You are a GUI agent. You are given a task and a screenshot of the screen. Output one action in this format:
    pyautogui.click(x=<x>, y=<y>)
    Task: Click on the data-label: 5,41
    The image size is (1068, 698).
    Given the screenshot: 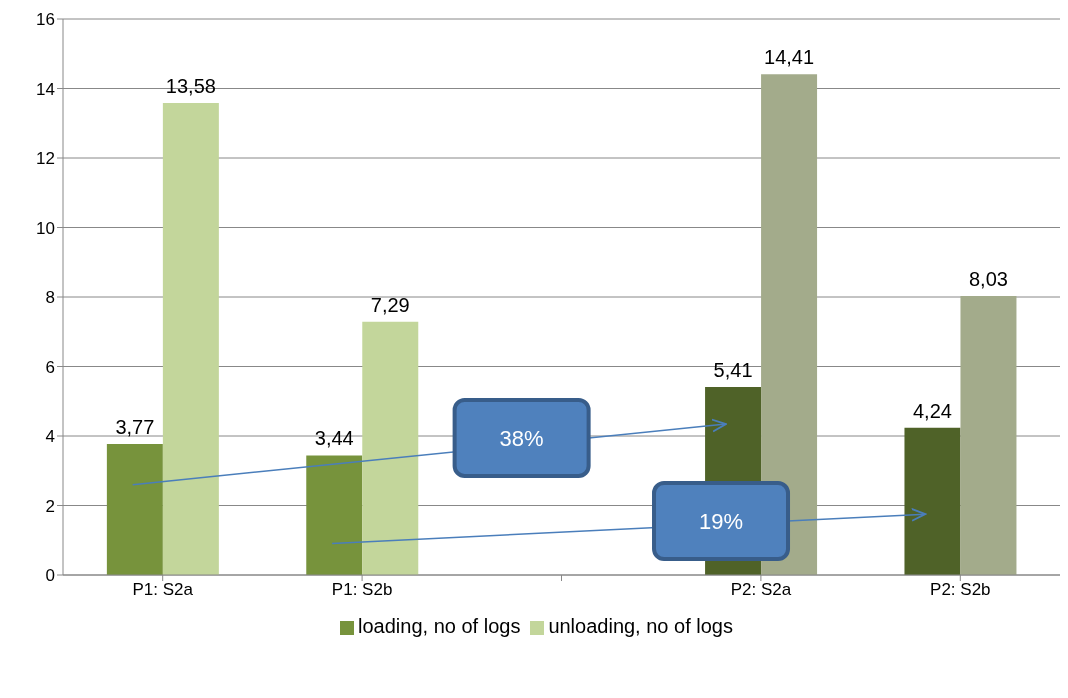 What is the action you would take?
    pyautogui.click(x=733, y=370)
    